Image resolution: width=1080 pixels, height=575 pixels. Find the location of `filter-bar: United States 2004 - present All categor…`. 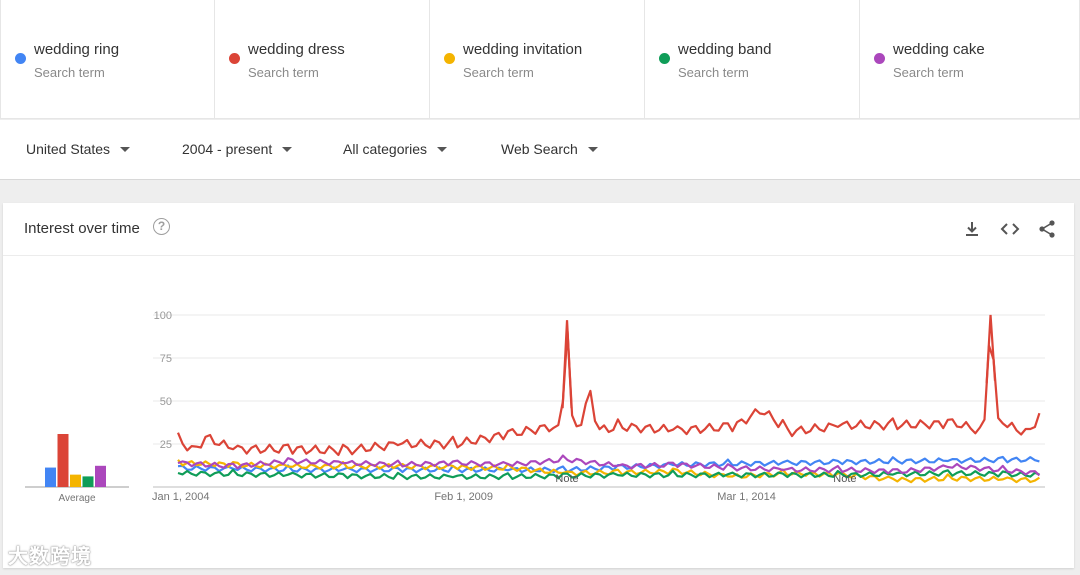

filter-bar: United States 2004 - present All categor… is located at coordinates (540, 150).